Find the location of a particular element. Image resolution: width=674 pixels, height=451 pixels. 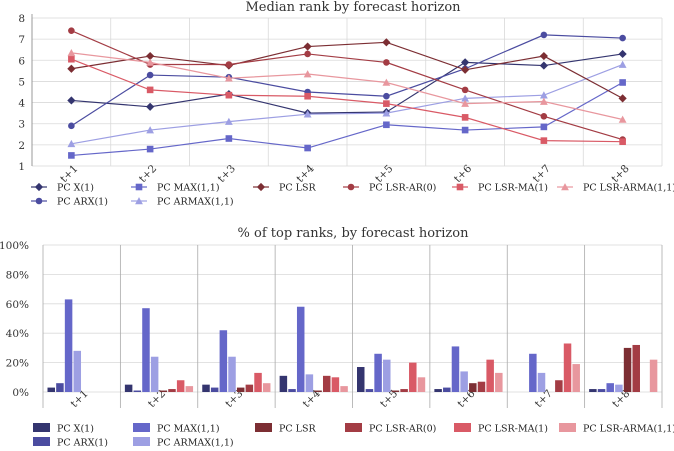

line-legend-item: PC X(1) is located at coordinates (62, 188).